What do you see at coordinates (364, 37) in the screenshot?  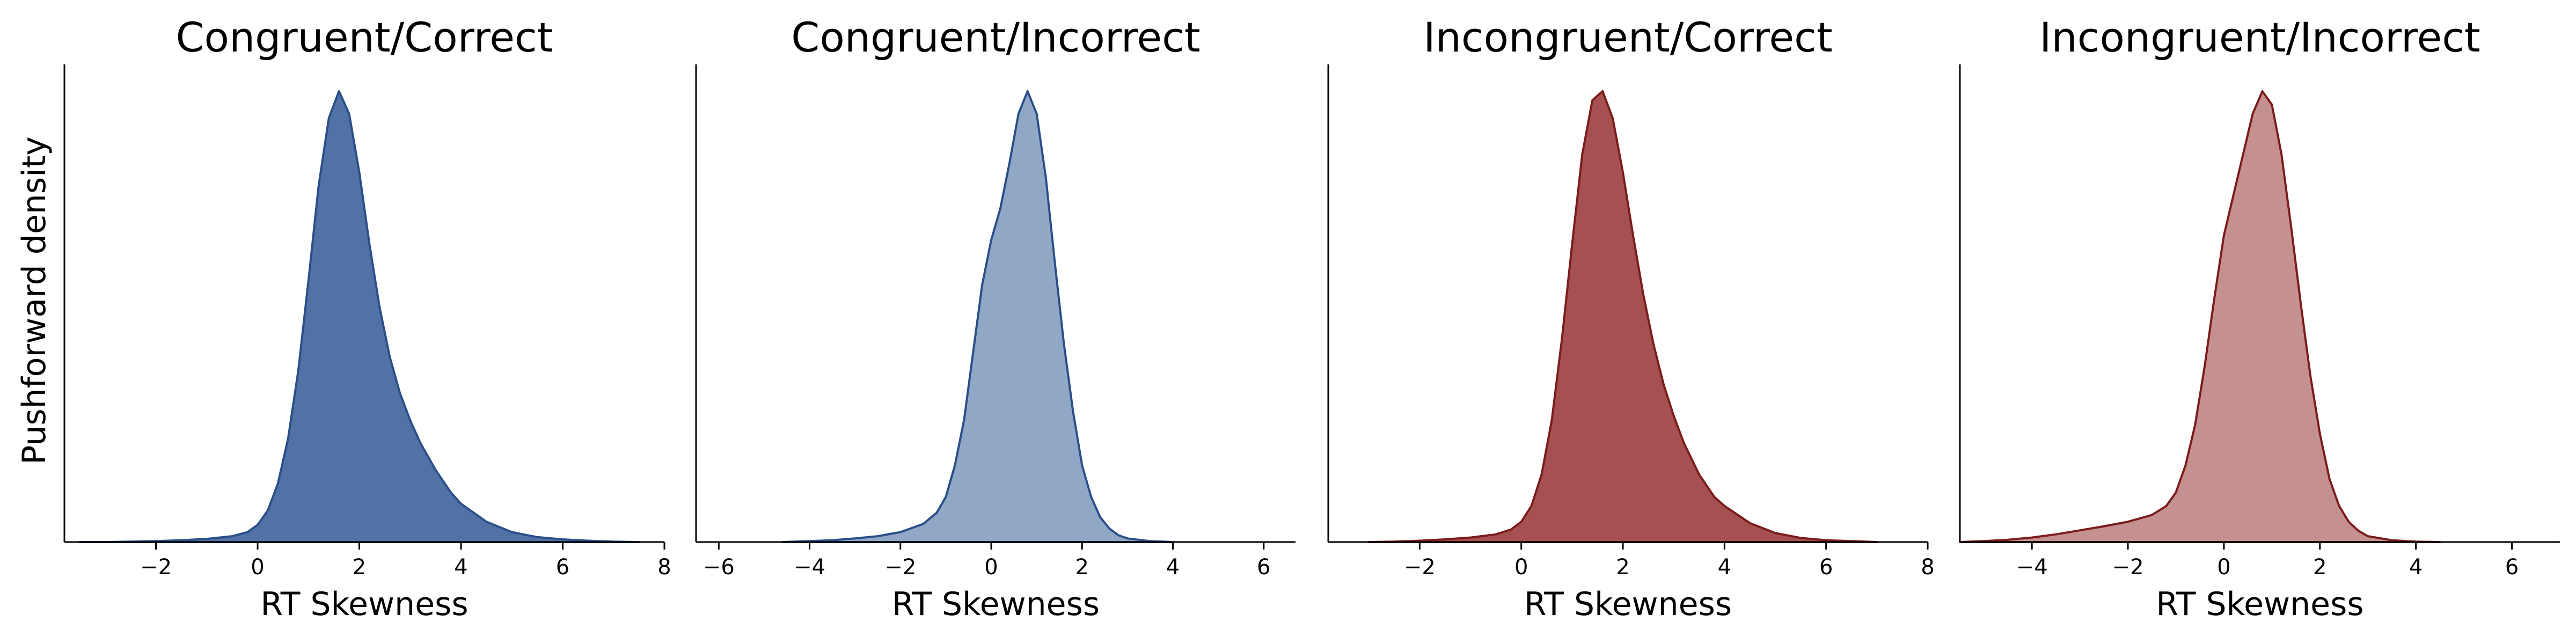 I see `chart-title: Congruent/Correct` at bounding box center [364, 37].